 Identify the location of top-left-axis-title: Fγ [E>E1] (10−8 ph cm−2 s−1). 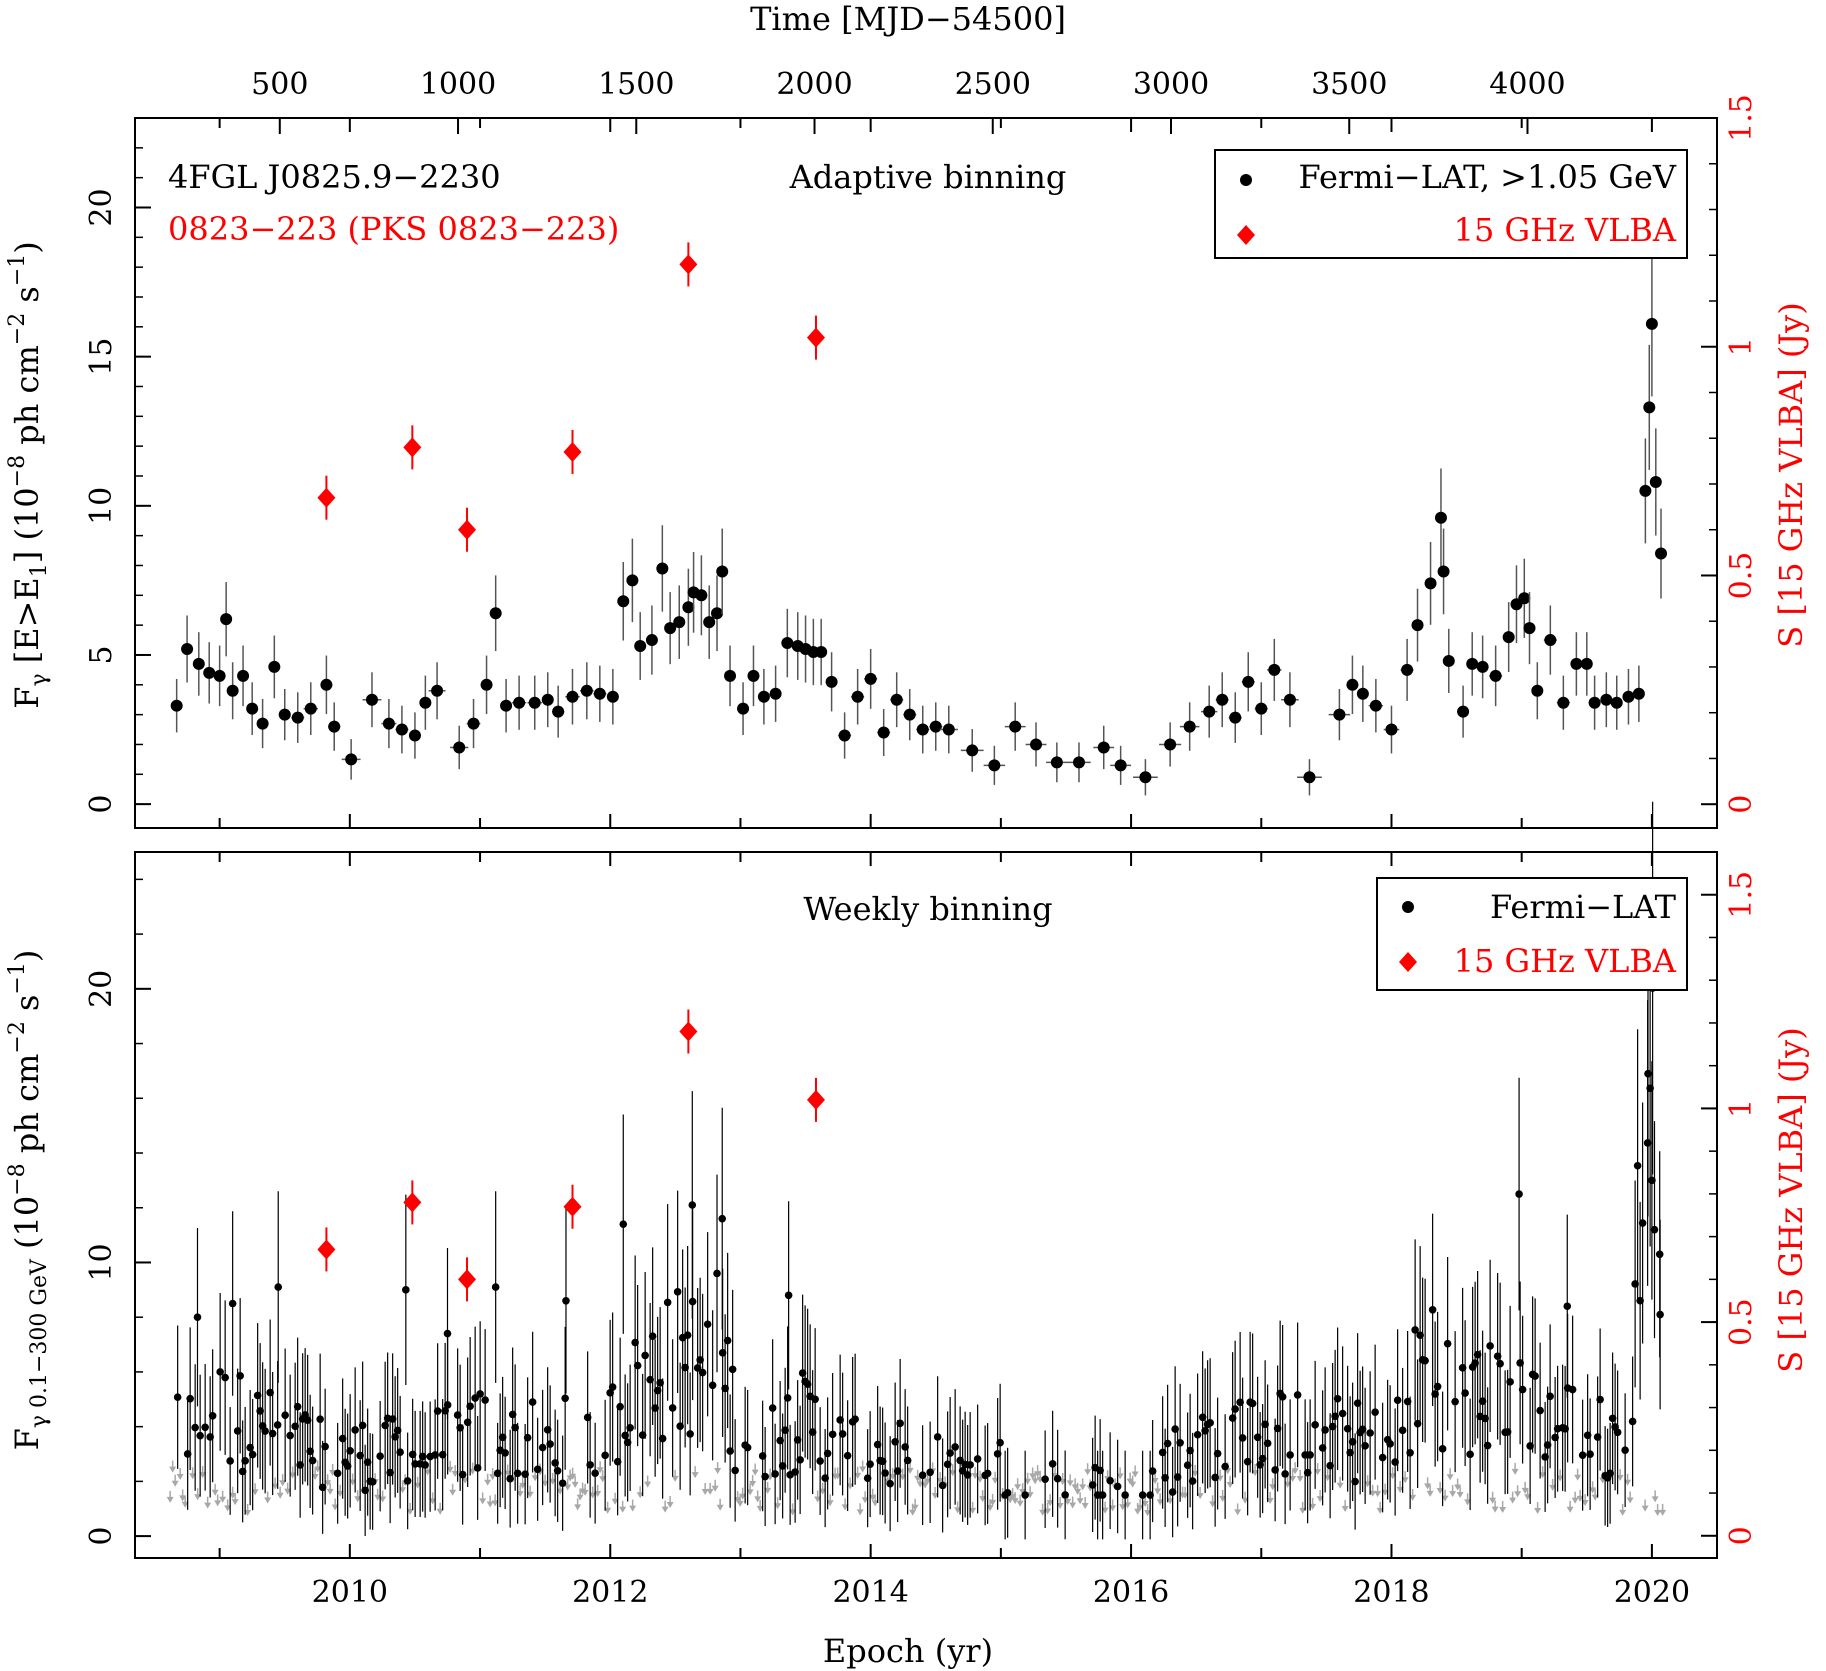
(28, 475).